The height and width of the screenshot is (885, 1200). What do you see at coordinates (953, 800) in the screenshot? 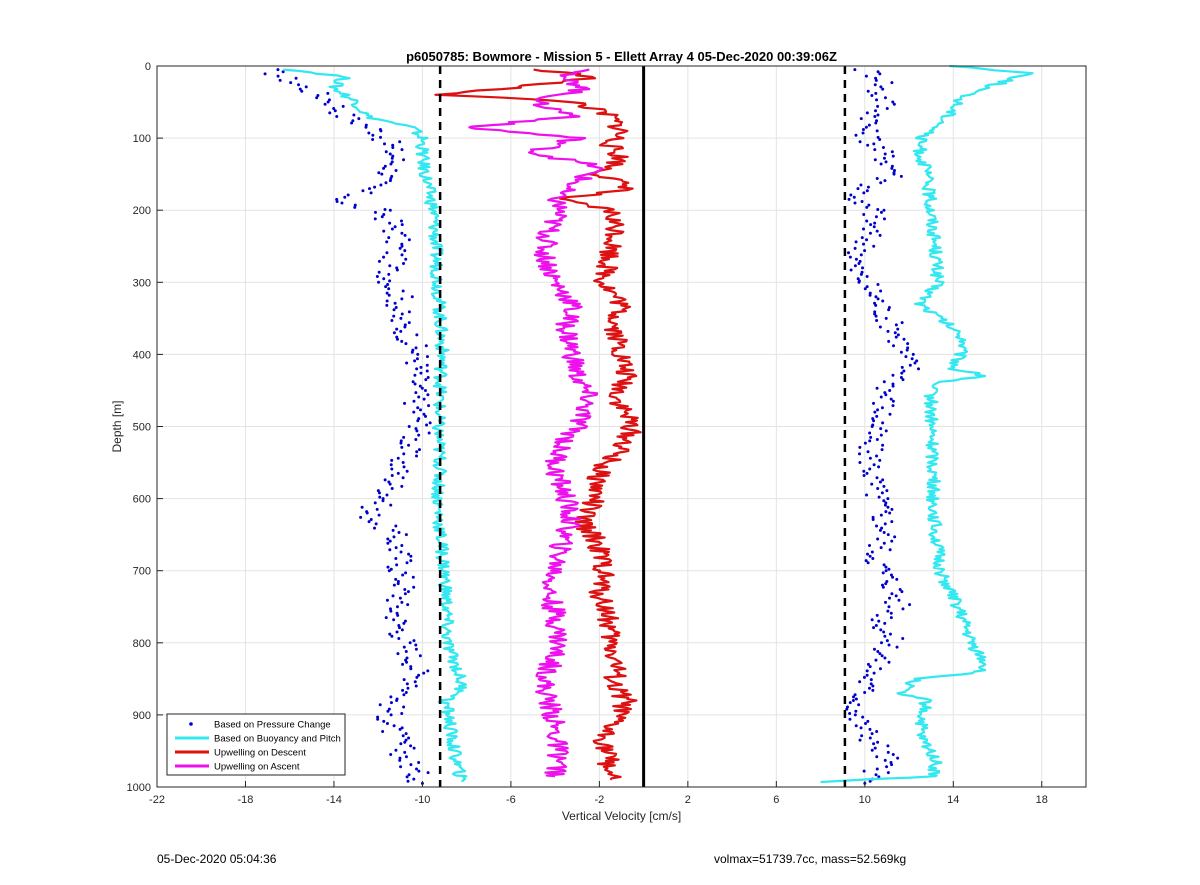
I see `x-tick-label-9: 14` at bounding box center [953, 800].